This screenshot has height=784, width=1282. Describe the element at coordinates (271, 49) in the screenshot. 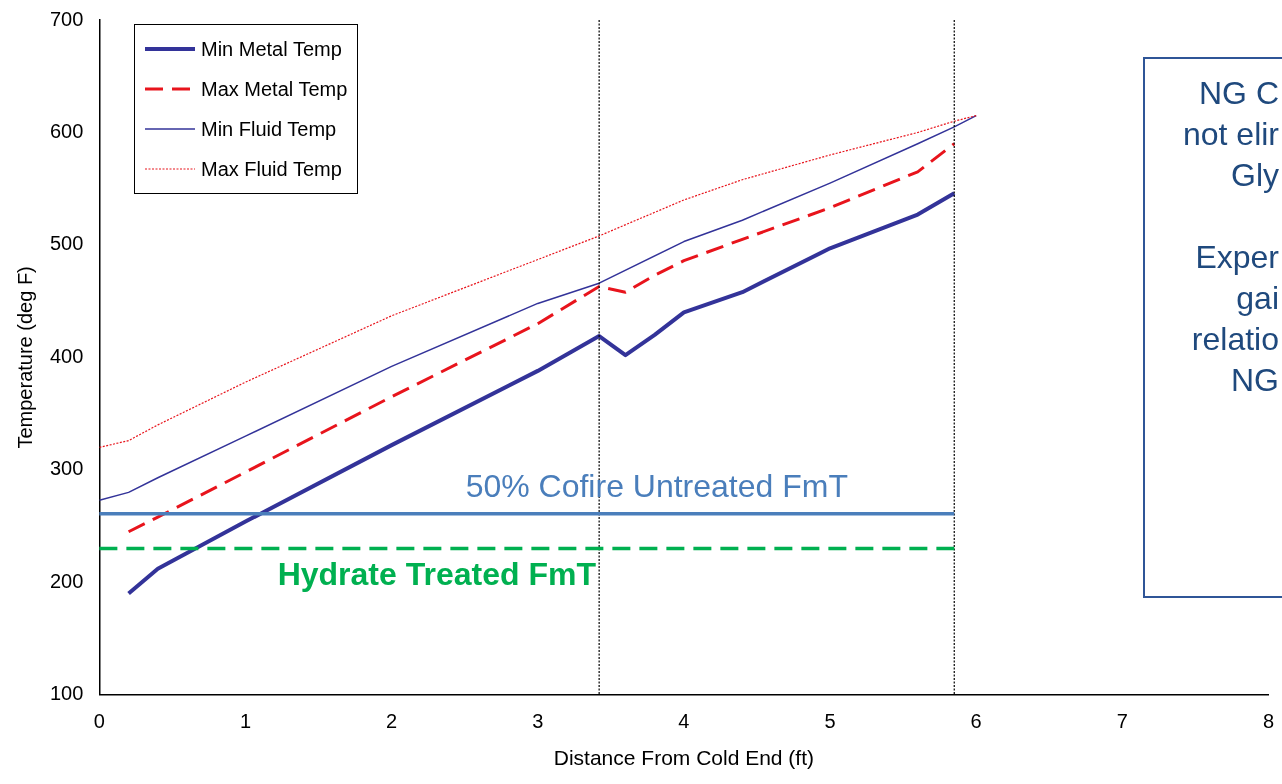

I see `legend-label: Min Metal Temp` at that location.